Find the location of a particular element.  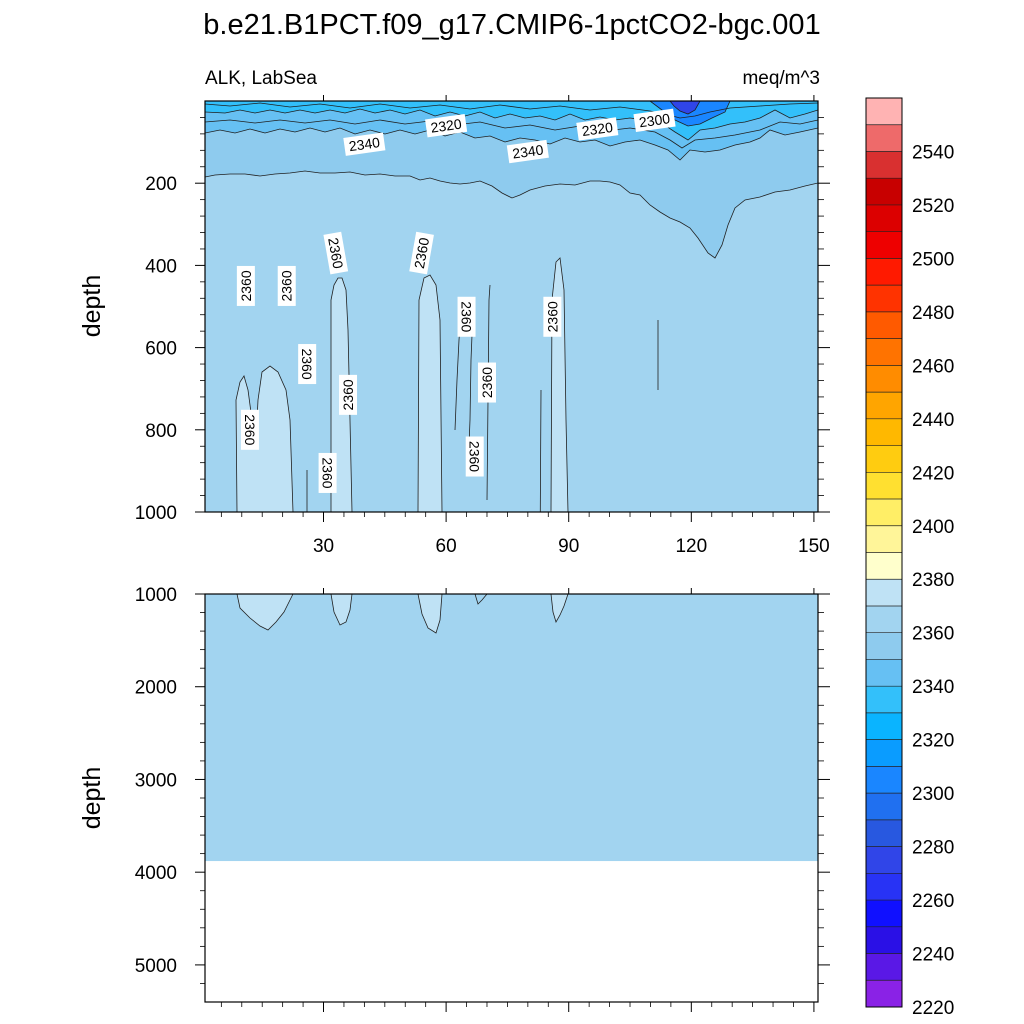

contour-label: 2320 is located at coordinates (446, 125).